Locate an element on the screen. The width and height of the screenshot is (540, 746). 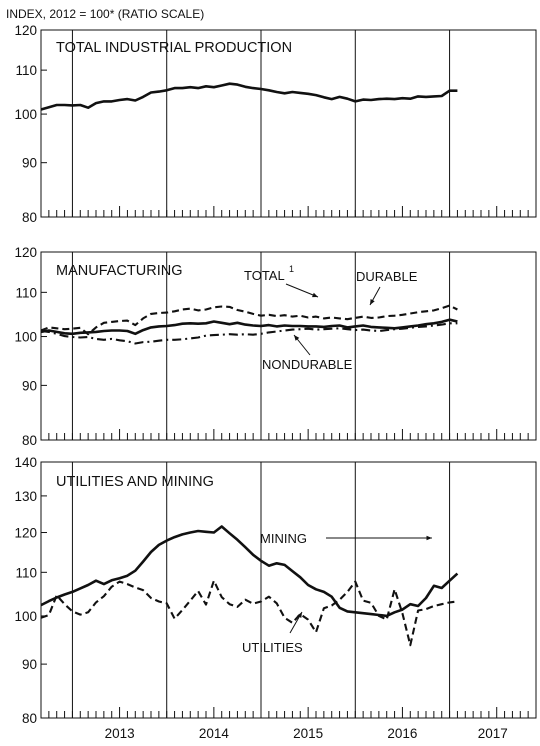
label-durable: DURABLE is located at coordinates (387, 276).